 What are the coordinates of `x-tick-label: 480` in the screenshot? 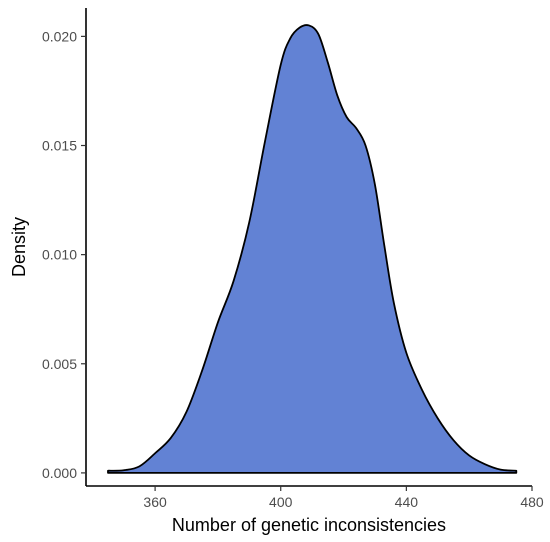 It's located at (532, 502).